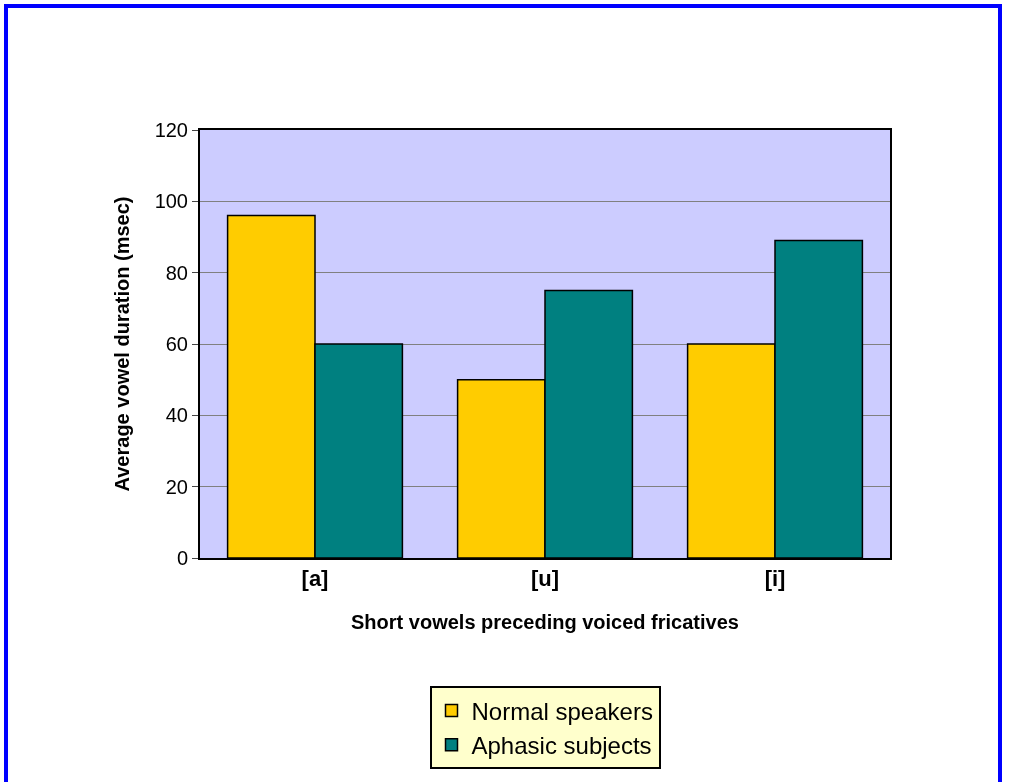 The height and width of the screenshot is (782, 1010). Describe the element at coordinates (561, 746) in the screenshot. I see `legend-label: Aphasic subjects` at that location.